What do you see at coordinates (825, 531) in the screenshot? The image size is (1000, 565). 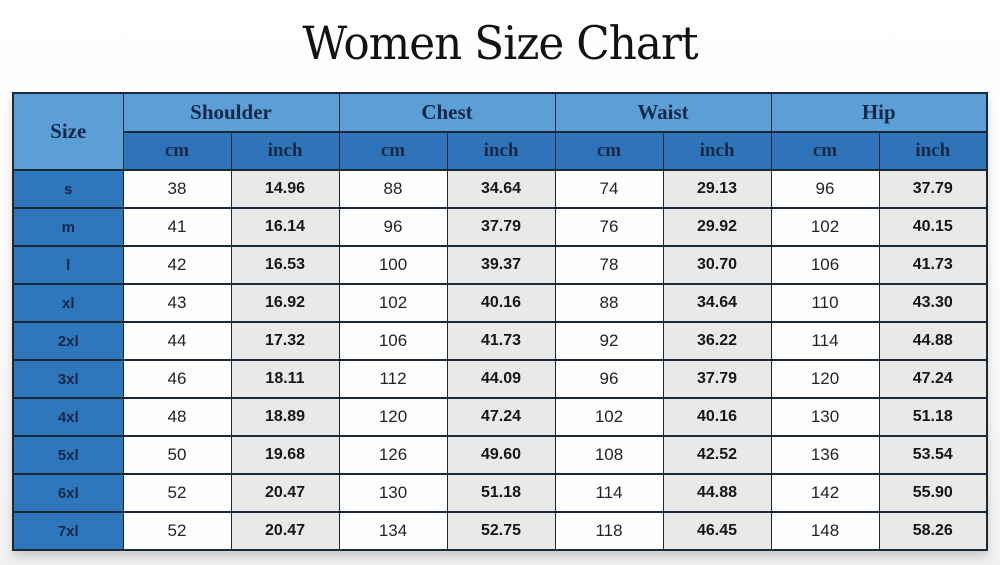 I see `cm-value-cell: 148` at bounding box center [825, 531].